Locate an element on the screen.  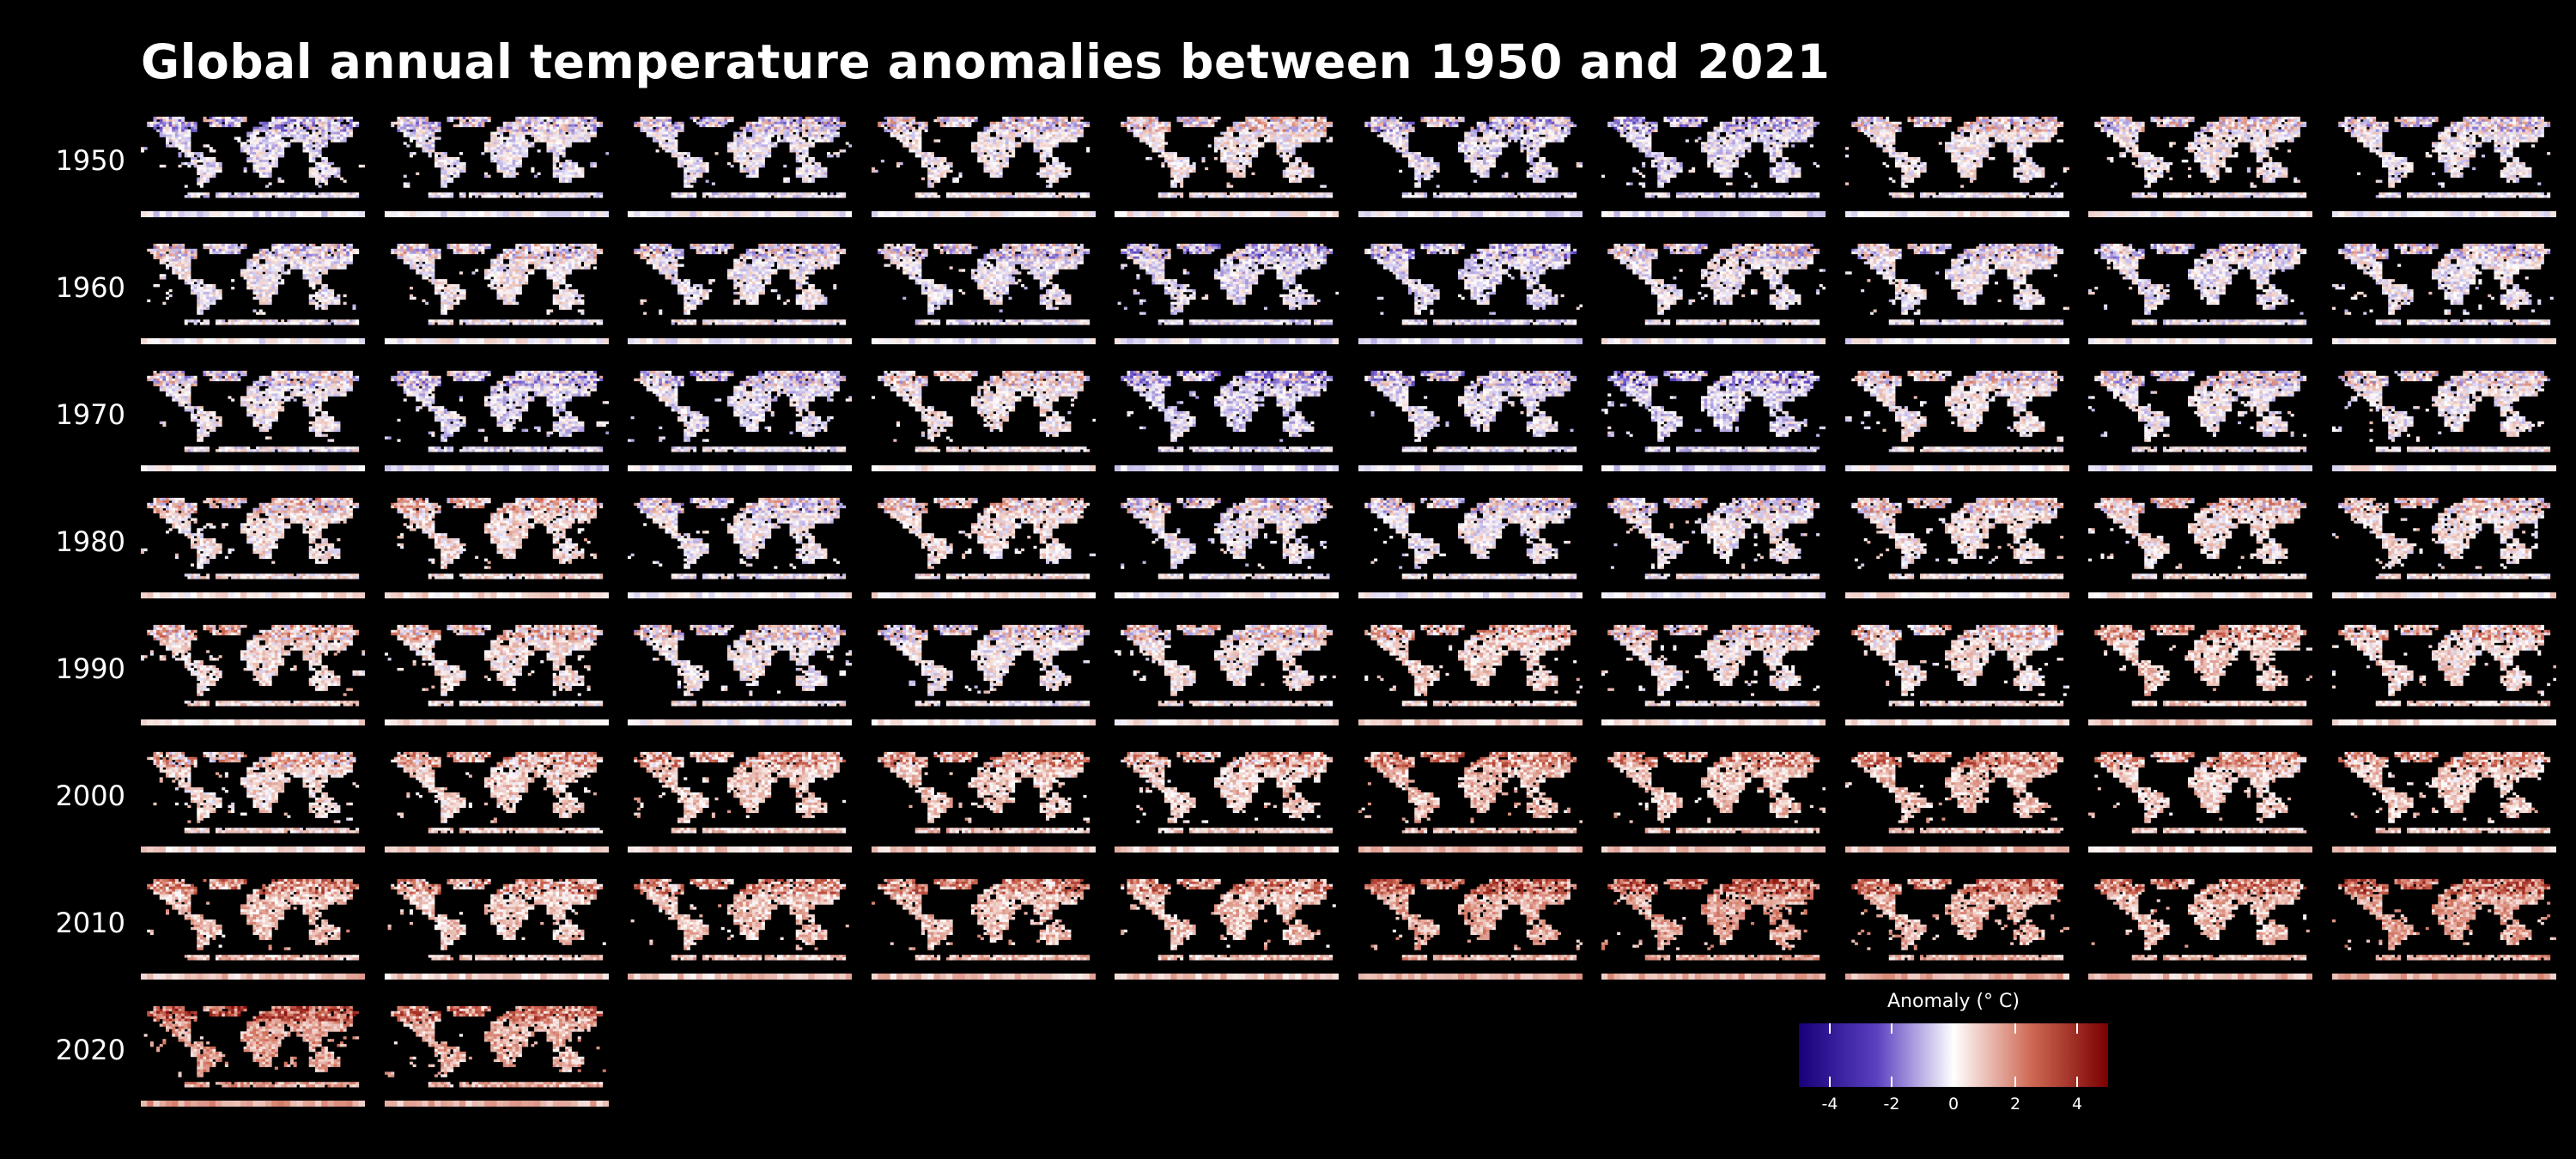
map-panel-1975 is located at coordinates (1470, 420).